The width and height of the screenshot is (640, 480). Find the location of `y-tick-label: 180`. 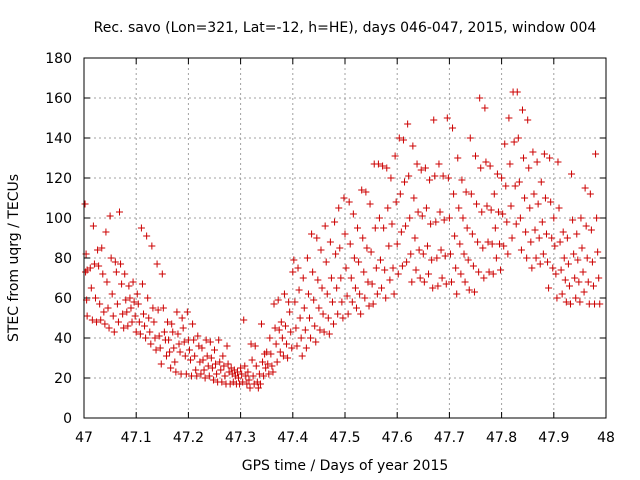

y-tick-label: 180 is located at coordinates (58, 59).